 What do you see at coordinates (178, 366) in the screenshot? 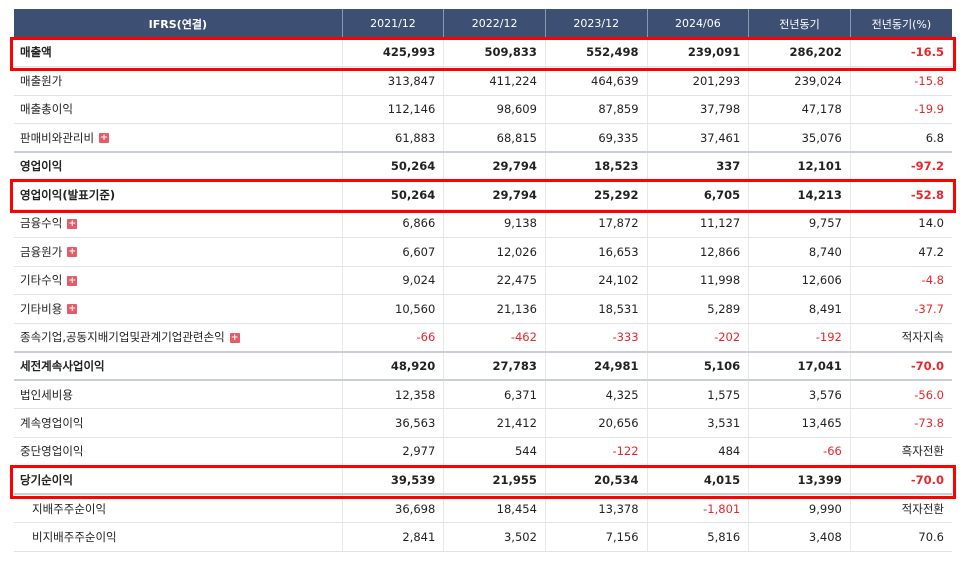
I see `row-label-cell: 세전계속사업이익` at bounding box center [178, 366].